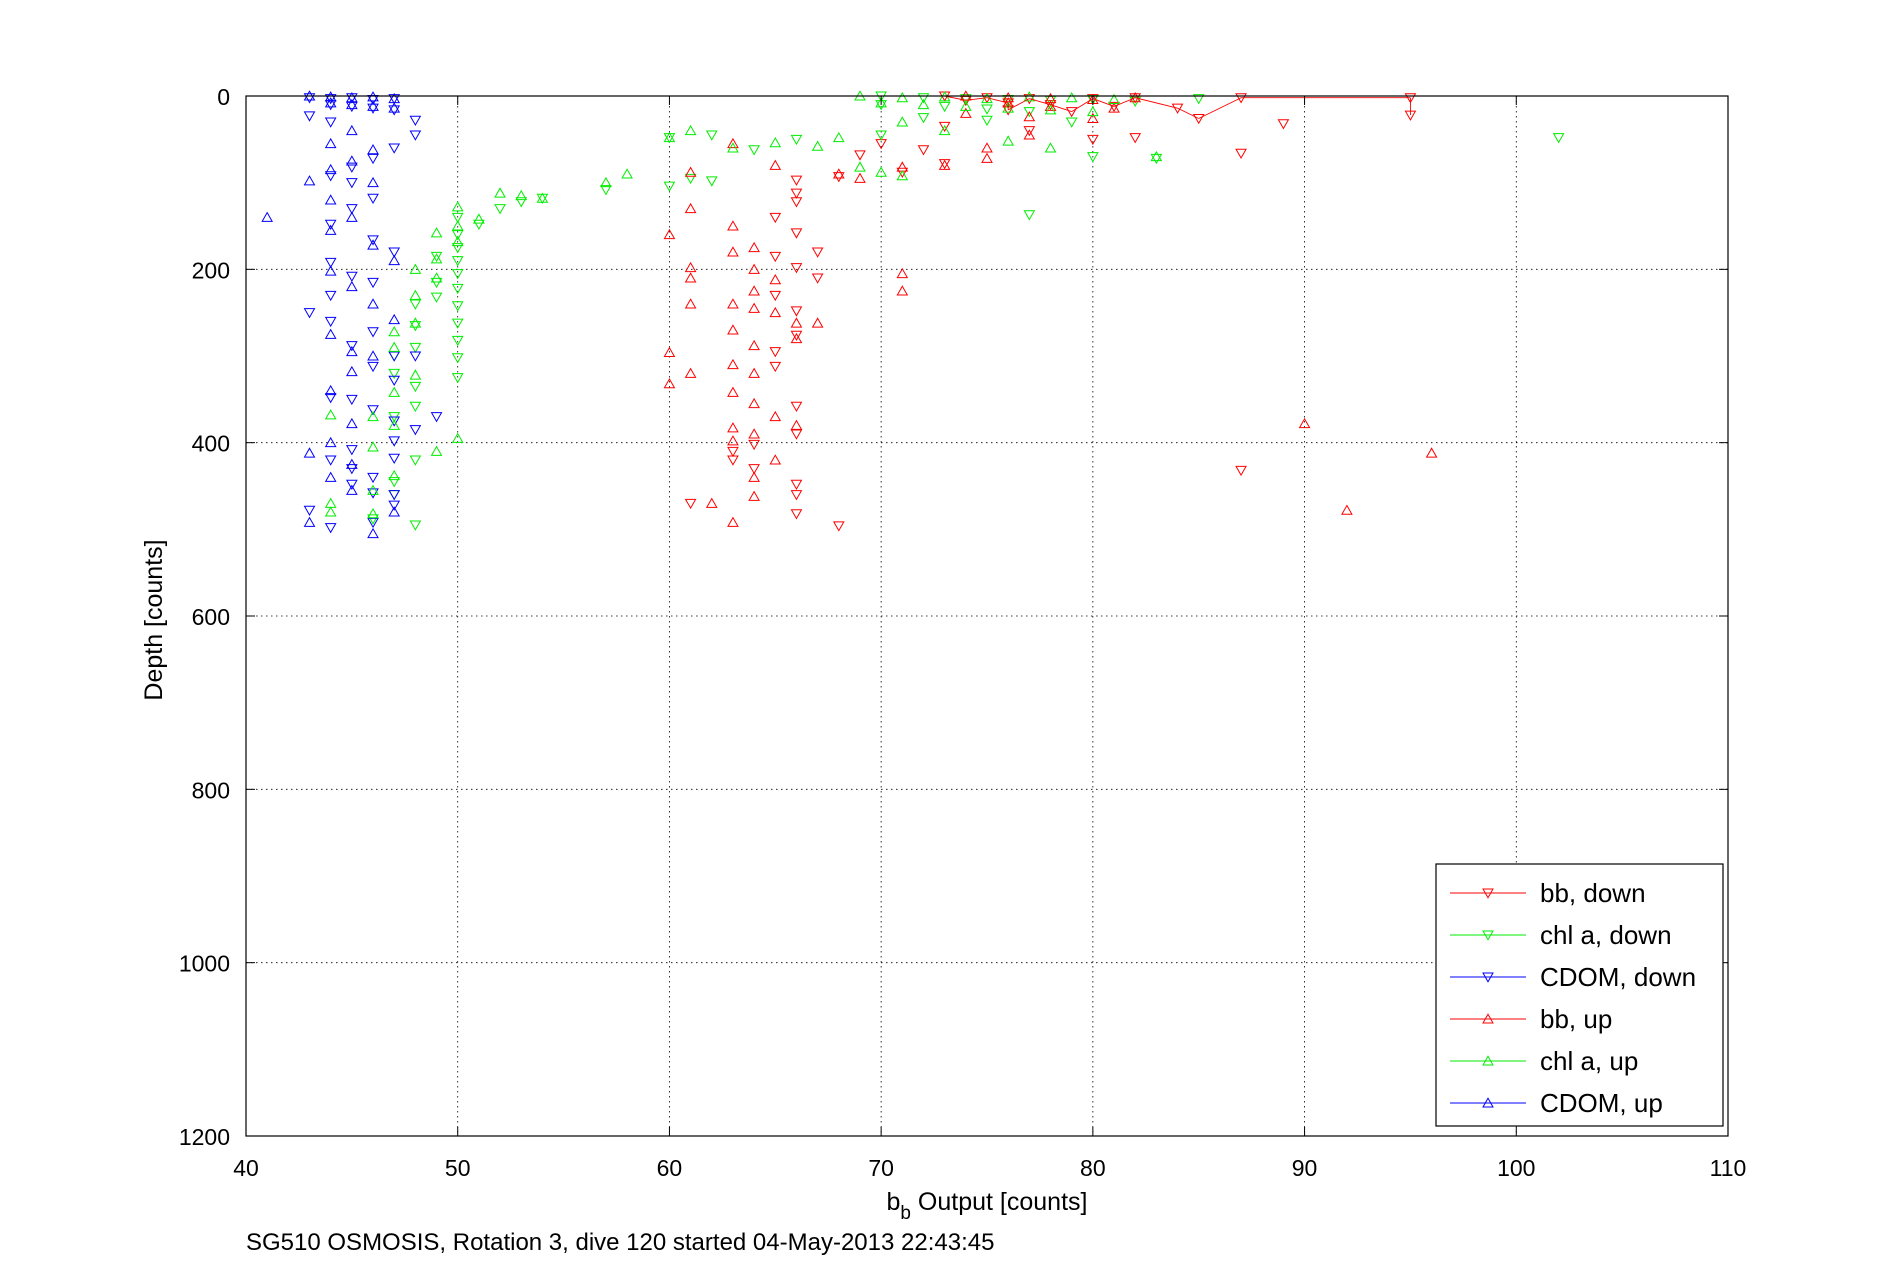 This screenshot has height=1262, width=1891. I want to click on legend-item: CDOM, down, so click(1573, 977).